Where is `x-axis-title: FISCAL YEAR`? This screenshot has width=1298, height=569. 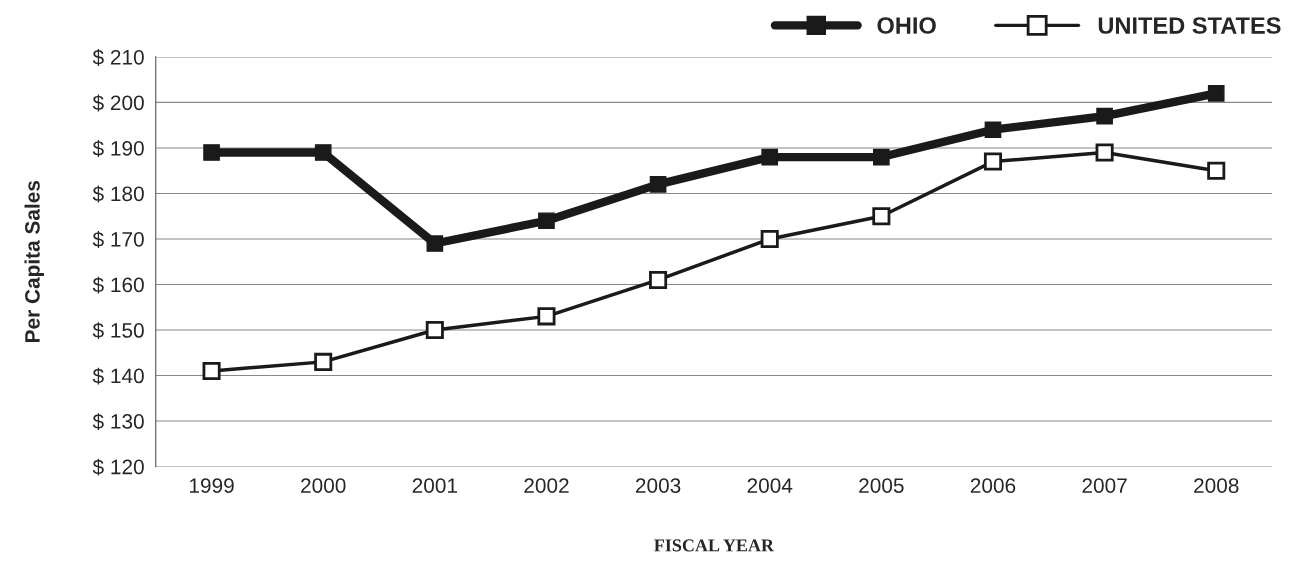 x-axis-title: FISCAL YEAR is located at coordinates (714, 545).